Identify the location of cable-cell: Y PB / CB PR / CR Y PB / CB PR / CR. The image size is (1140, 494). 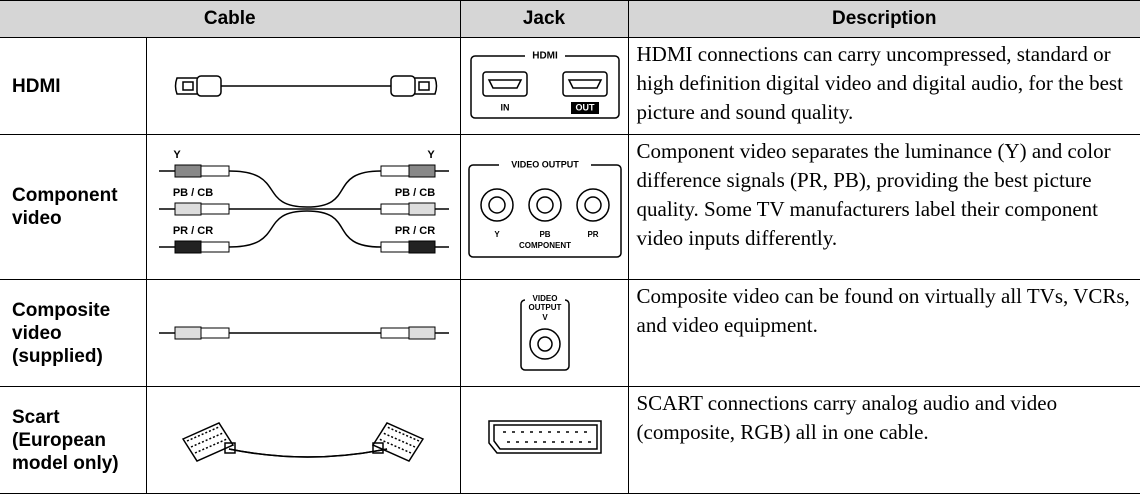
(303, 207).